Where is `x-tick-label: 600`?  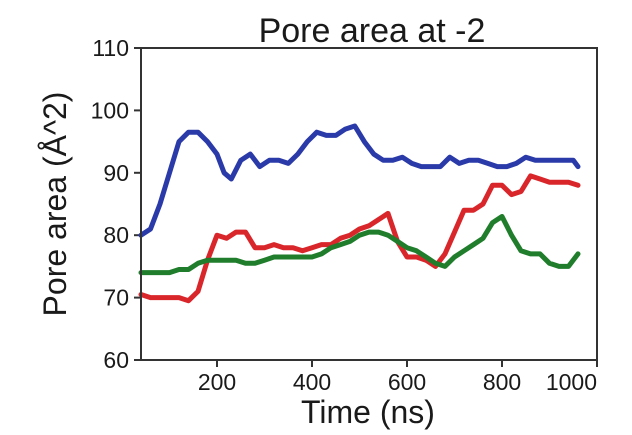
x-tick-label: 600 is located at coordinates (407, 382).